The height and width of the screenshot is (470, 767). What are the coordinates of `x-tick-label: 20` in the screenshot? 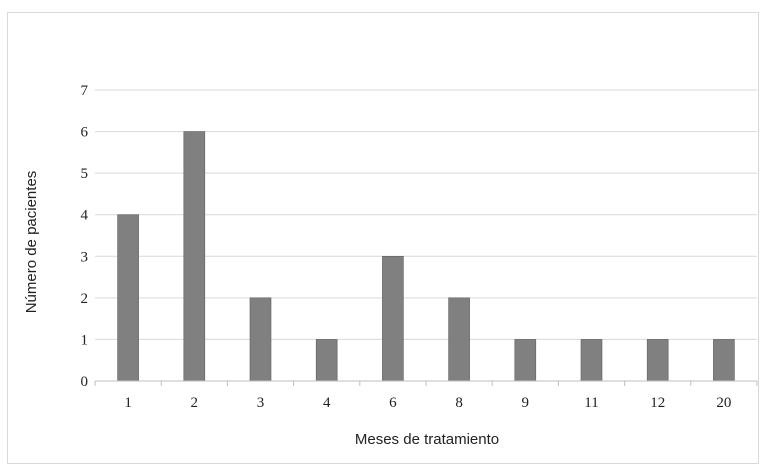 It's located at (723, 403).